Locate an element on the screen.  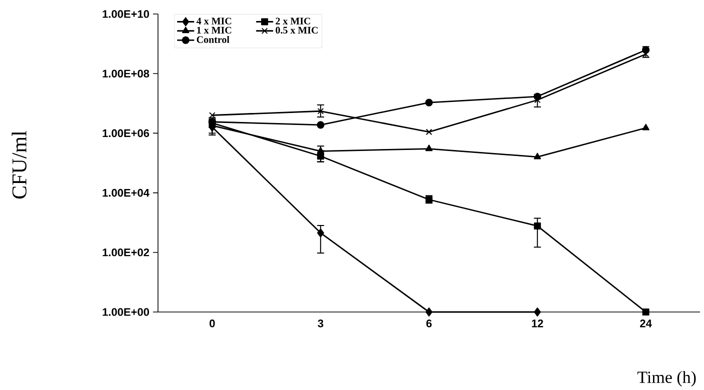
x-axis-title: Time (h) is located at coordinates (666, 378).